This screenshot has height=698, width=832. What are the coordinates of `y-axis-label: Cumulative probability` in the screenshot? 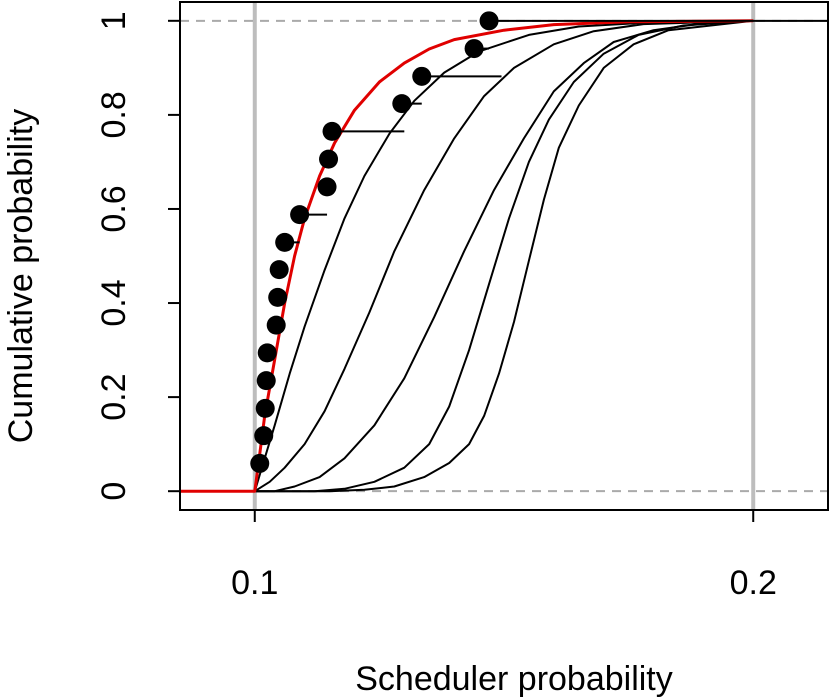 It's located at (21, 276).